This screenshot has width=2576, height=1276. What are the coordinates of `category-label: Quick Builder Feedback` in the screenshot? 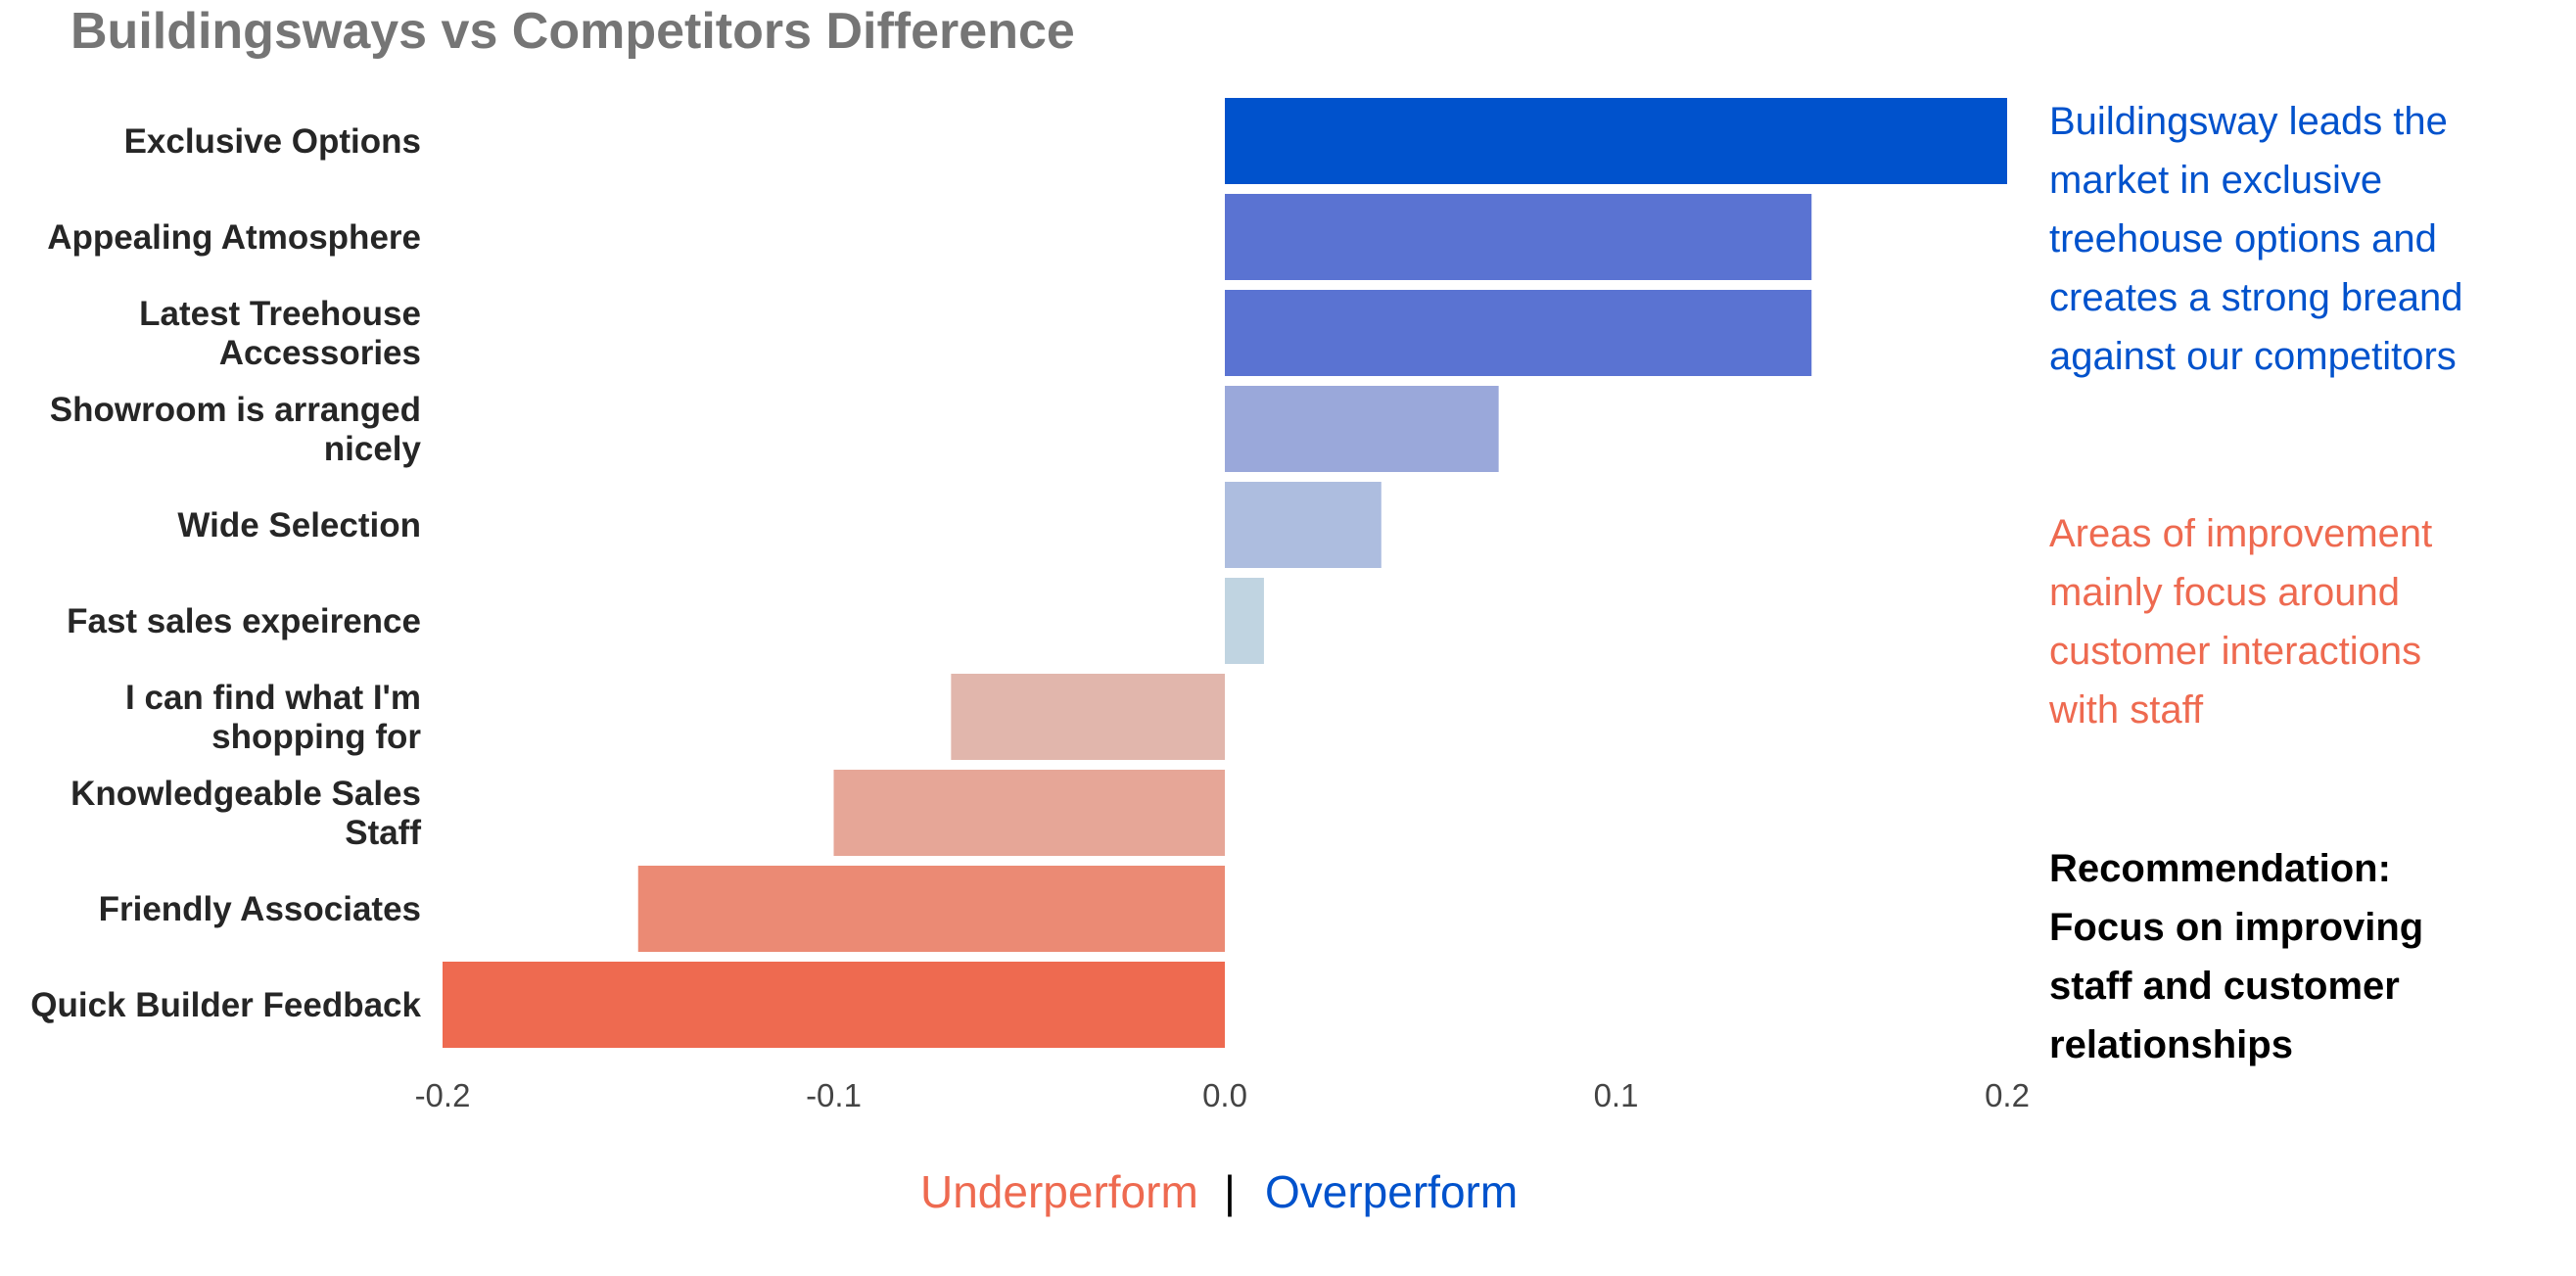 It's located at (226, 1005).